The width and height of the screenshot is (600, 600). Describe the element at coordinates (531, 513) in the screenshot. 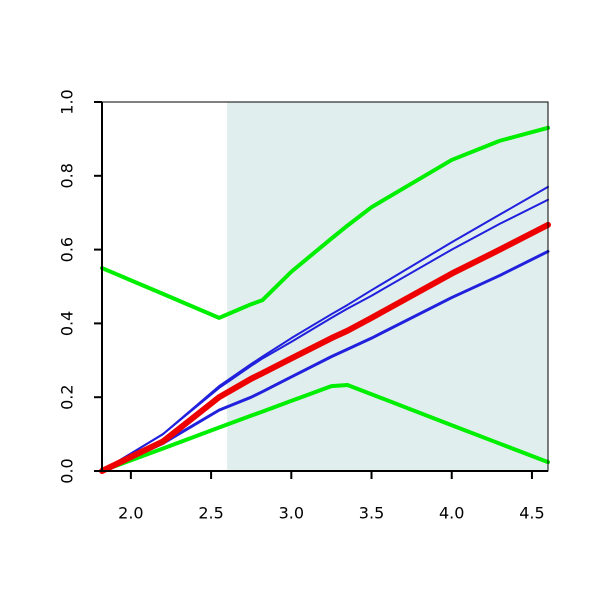

I see `x-tick-label: 4.5` at that location.